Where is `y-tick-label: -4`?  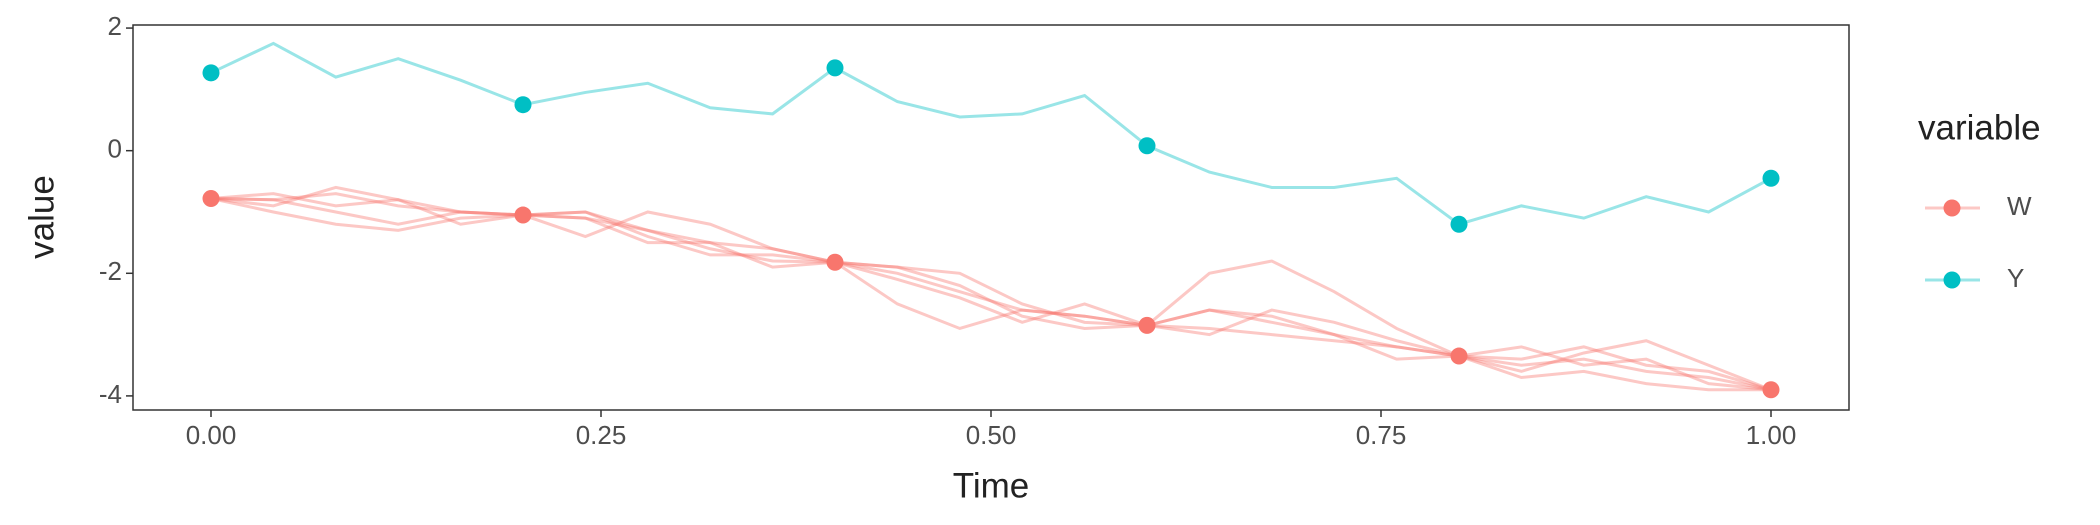
y-tick-label: -4 is located at coordinates (110, 394).